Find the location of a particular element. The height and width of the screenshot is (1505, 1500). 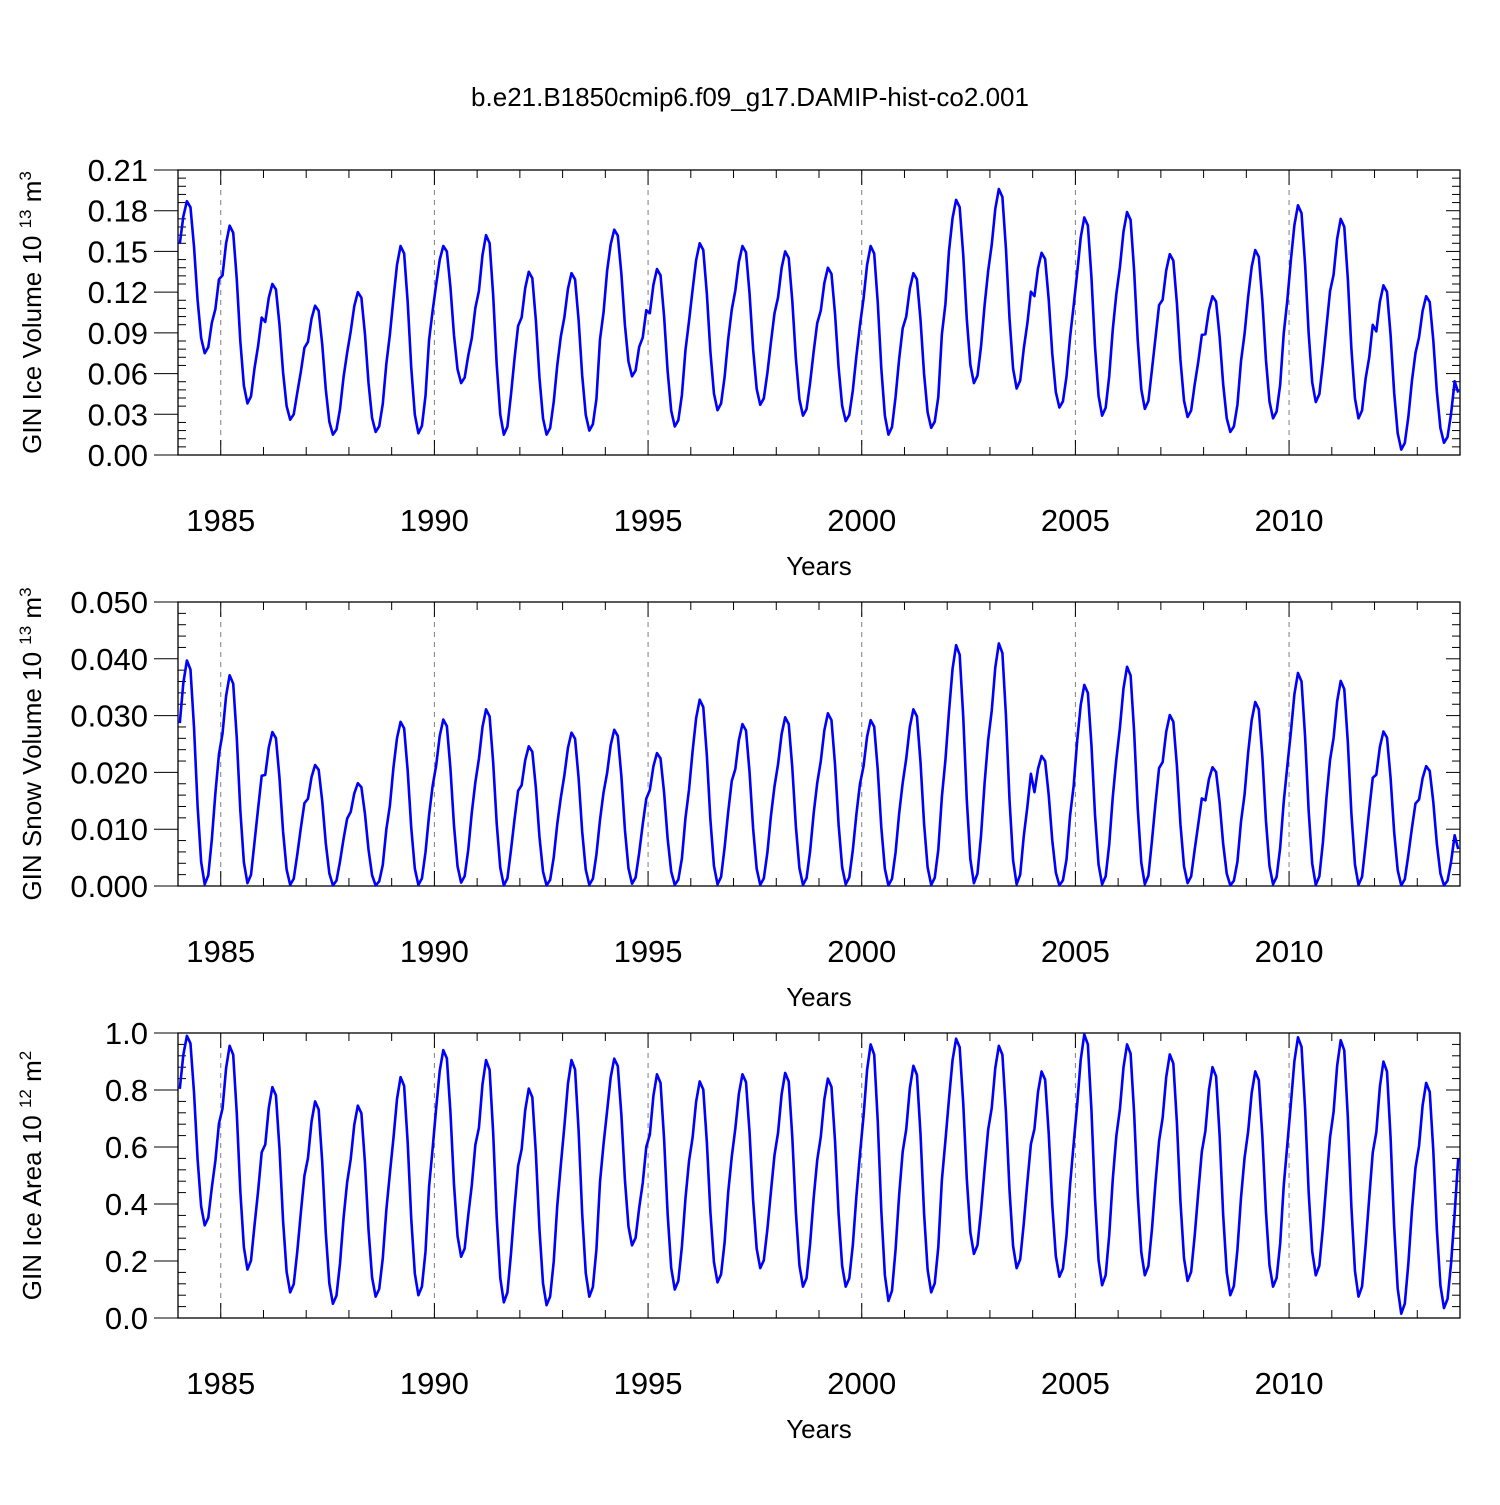

y-tick-label: 0.03 is located at coordinates (118, 414).